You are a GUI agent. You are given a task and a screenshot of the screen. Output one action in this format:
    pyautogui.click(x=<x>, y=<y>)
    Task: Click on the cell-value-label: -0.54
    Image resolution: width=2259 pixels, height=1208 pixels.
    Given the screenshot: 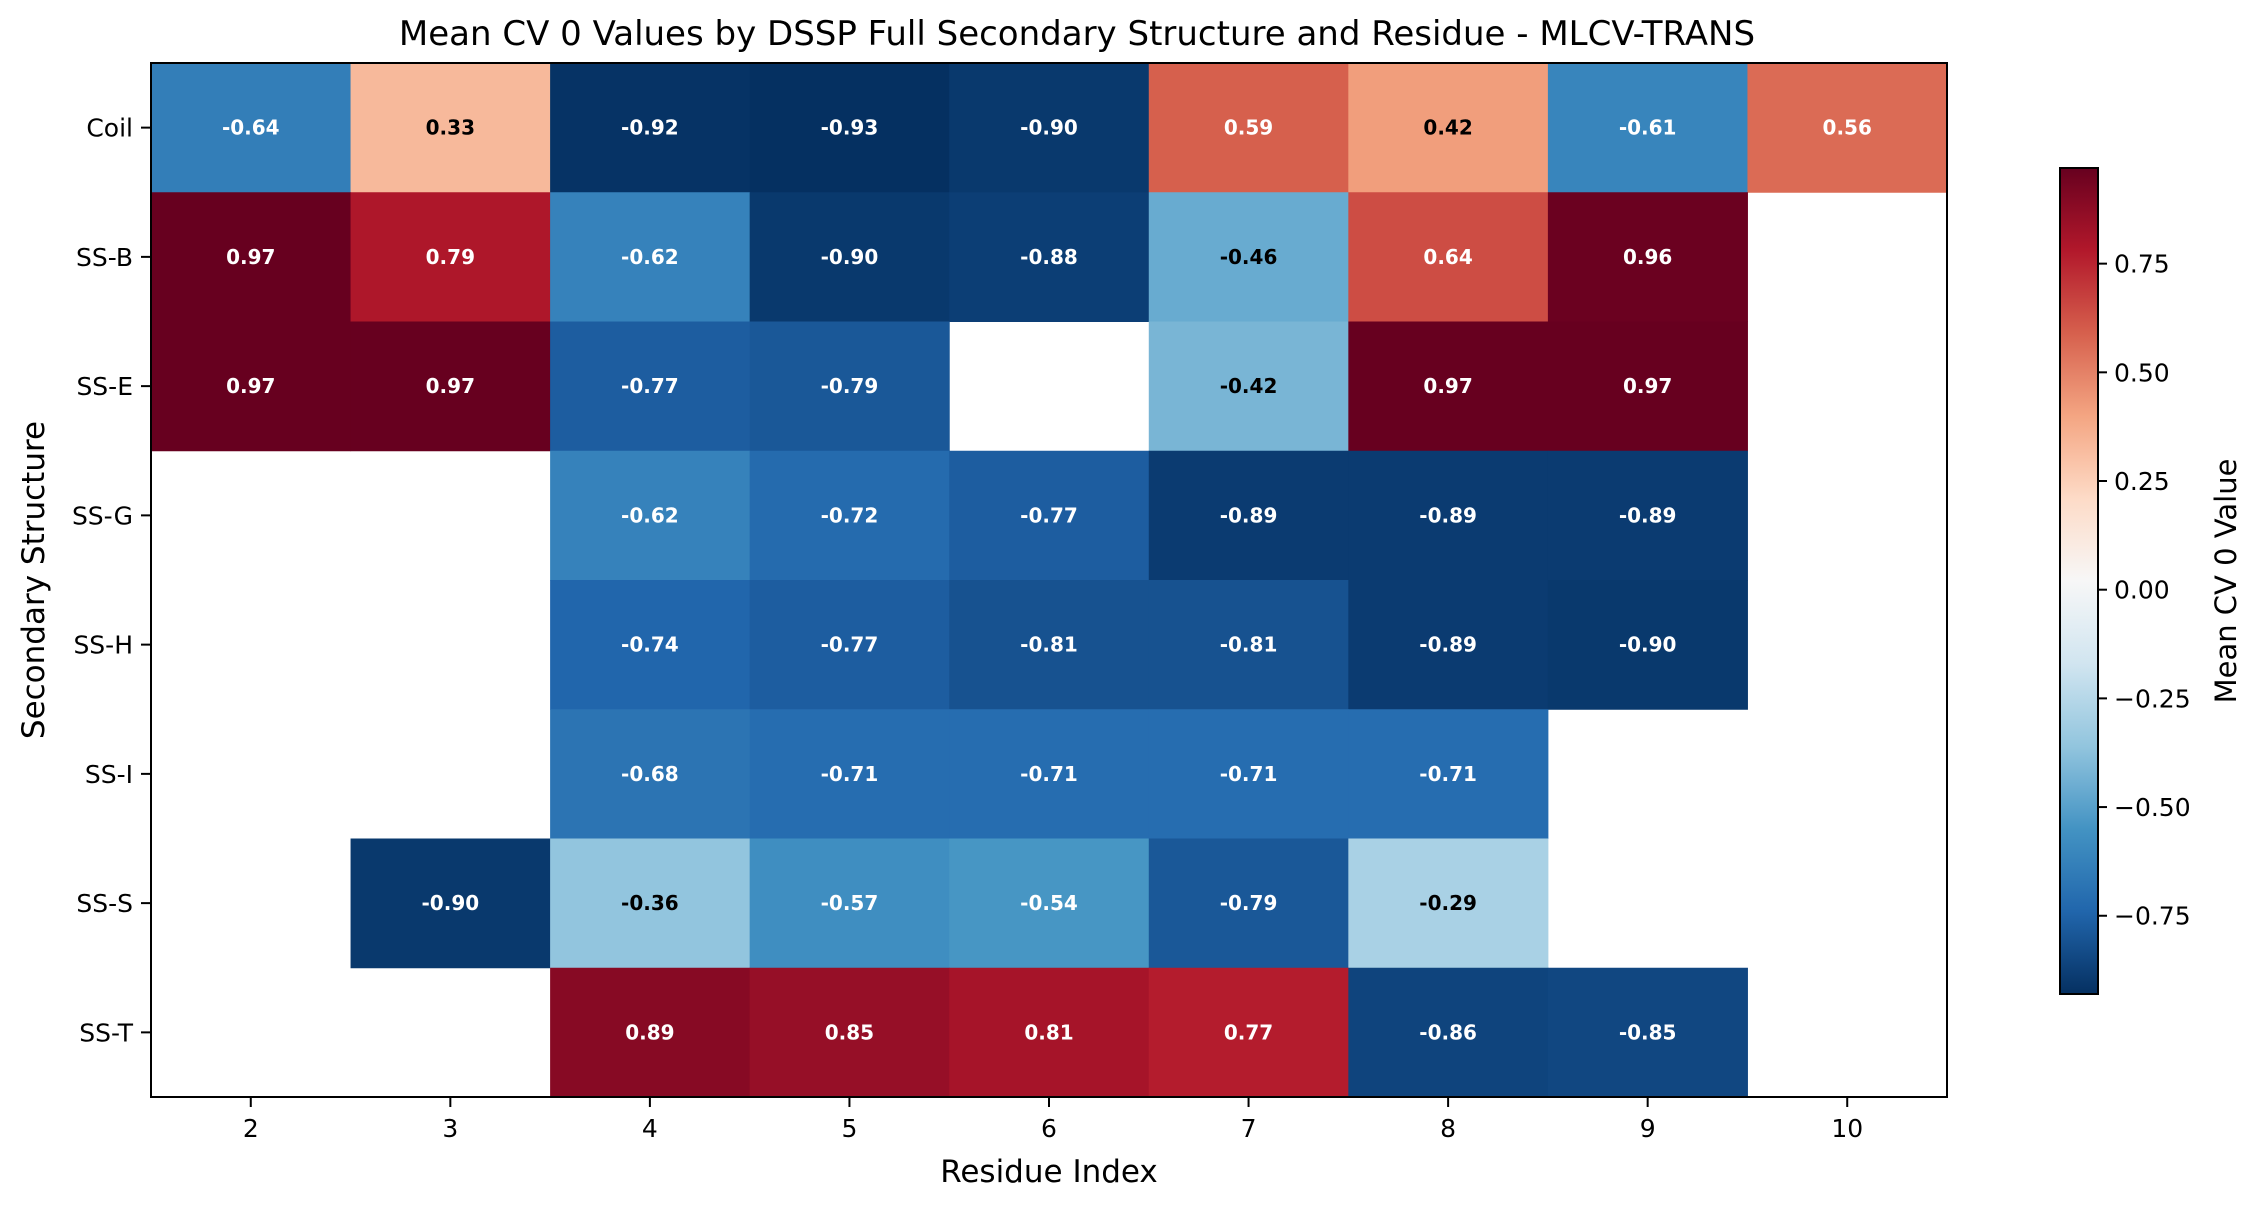 What is the action you would take?
    pyautogui.click(x=1049, y=903)
    